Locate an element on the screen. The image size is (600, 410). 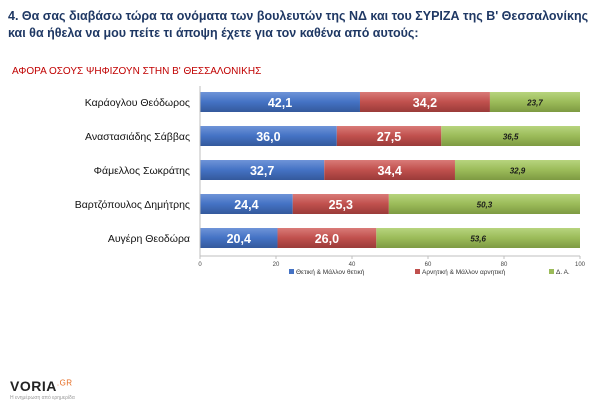
category-label: Αυγέρη Θεοδώρα is located at coordinates (149, 239).